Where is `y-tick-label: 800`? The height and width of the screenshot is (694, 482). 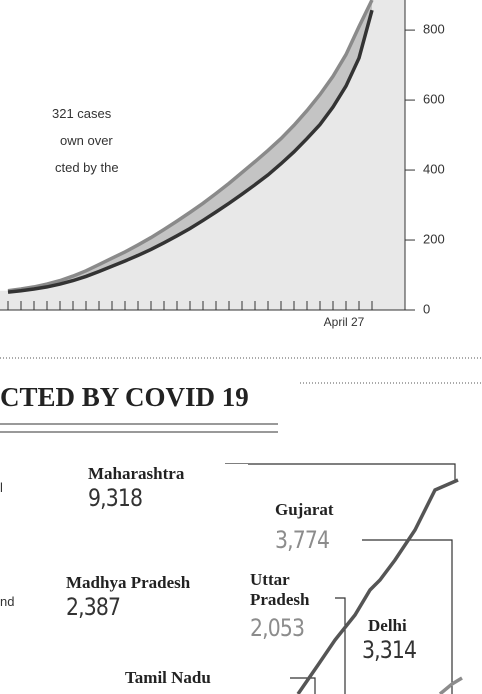
y-tick-label: 800 is located at coordinates (434, 29).